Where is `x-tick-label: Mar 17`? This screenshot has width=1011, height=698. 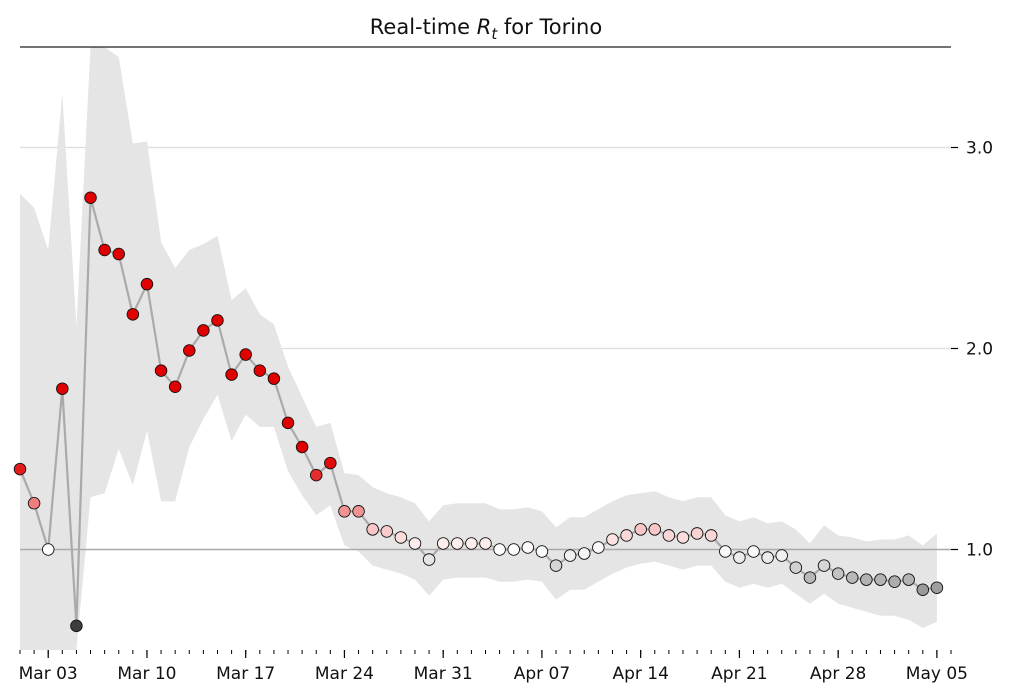 x-tick-label: Mar 17 is located at coordinates (245, 674).